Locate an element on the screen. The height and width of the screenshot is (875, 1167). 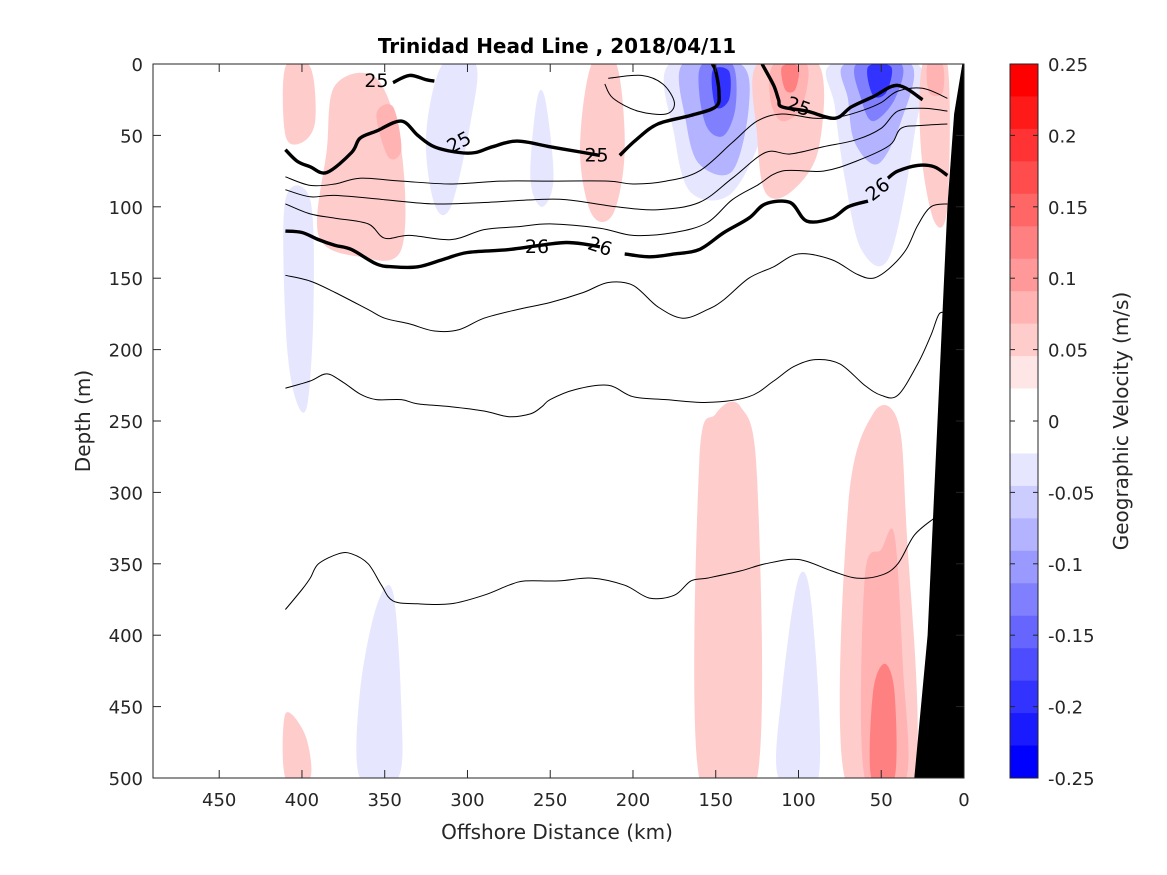
x-tick-label: 300 is located at coordinates (467, 800).